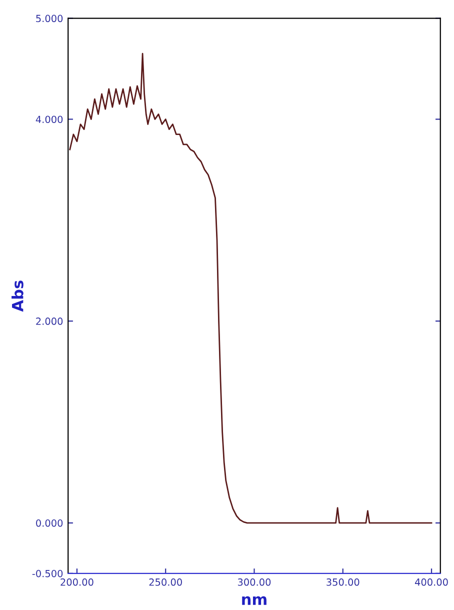 The image size is (454, 610). I want to click on y-tick-label: 2.000, so click(49, 321).